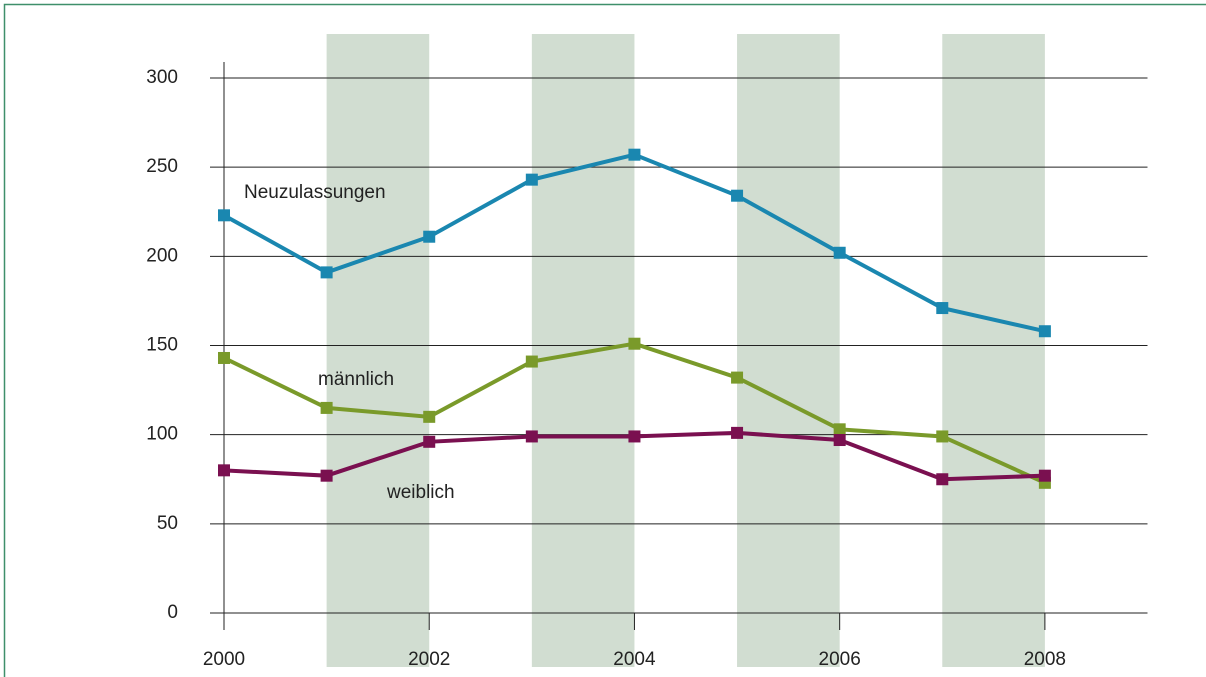 The image size is (1206, 677). Describe the element at coordinates (429, 659) in the screenshot. I see `x-tick-label: 2002` at that location.